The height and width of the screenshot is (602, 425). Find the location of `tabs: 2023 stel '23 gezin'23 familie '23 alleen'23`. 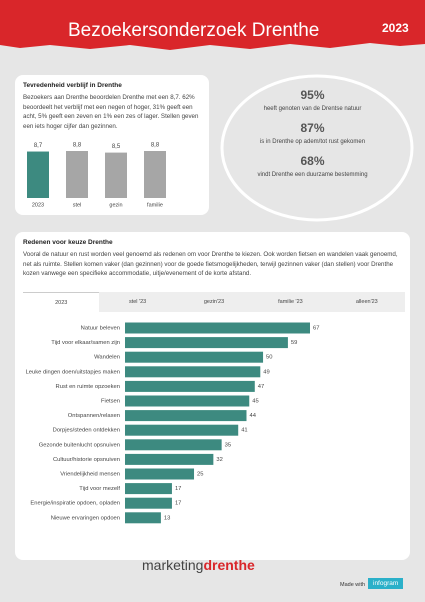

tabs: 2023 stel '23 gezin'23 familie '23 alleen'23 is located at coordinates (214, 302).